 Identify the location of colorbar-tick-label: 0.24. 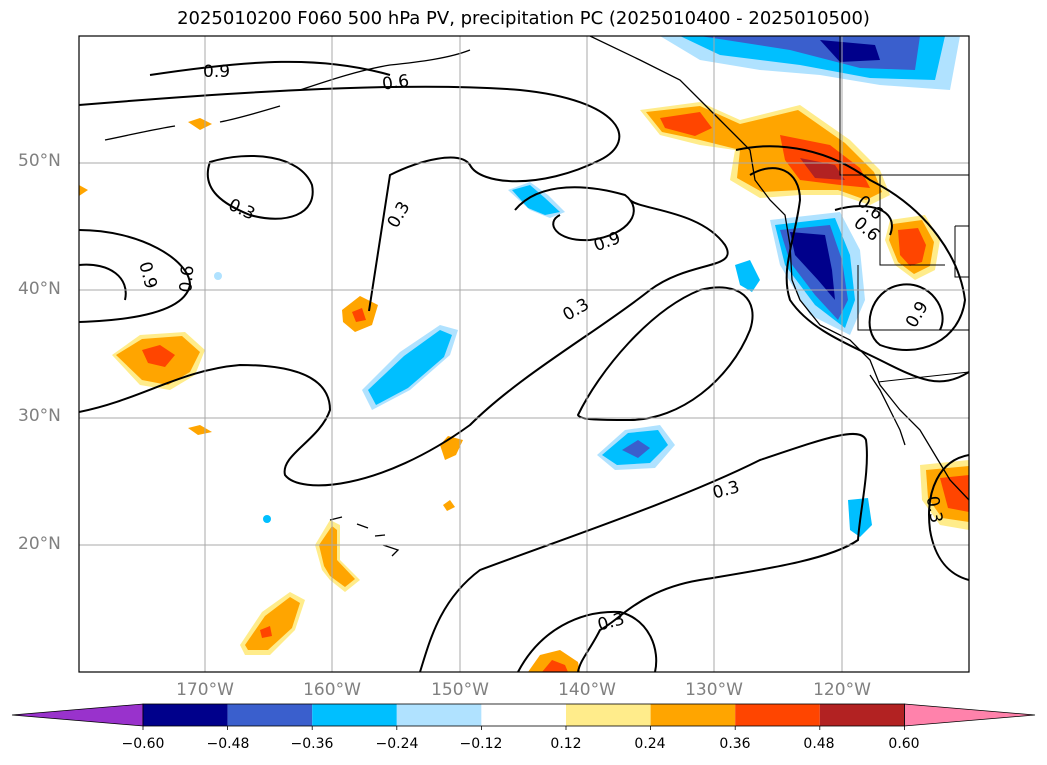
(650, 744).